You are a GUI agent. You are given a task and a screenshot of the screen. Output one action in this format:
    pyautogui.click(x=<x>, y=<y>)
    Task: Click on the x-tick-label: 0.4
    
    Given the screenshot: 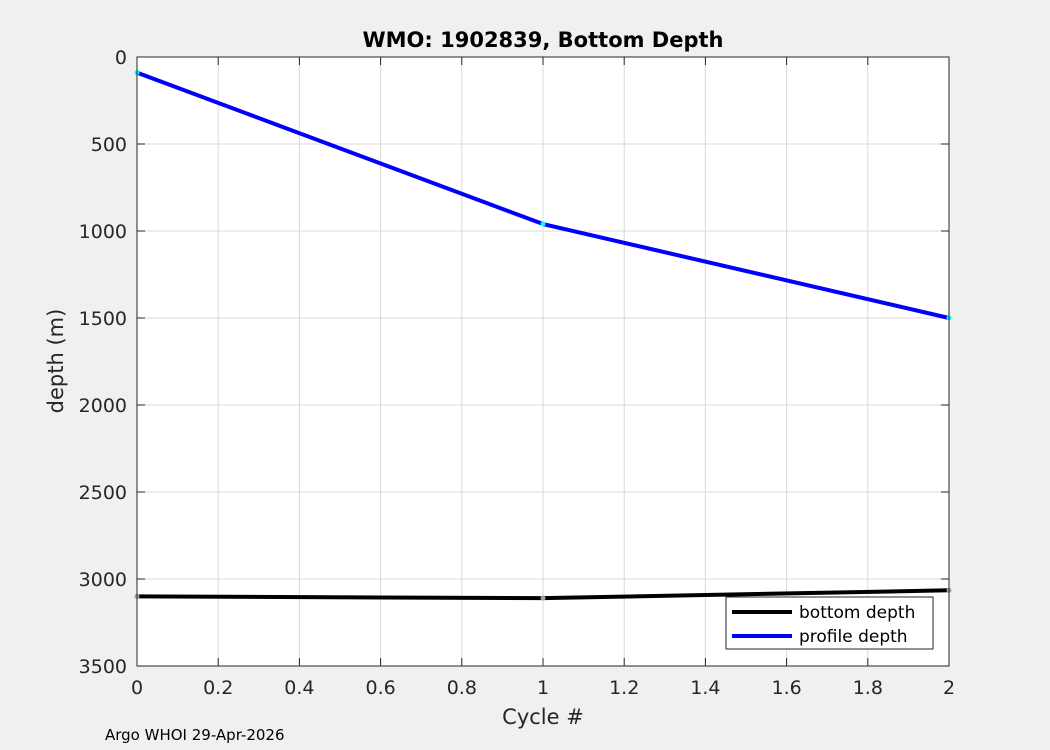 What is the action you would take?
    pyautogui.click(x=299, y=688)
    